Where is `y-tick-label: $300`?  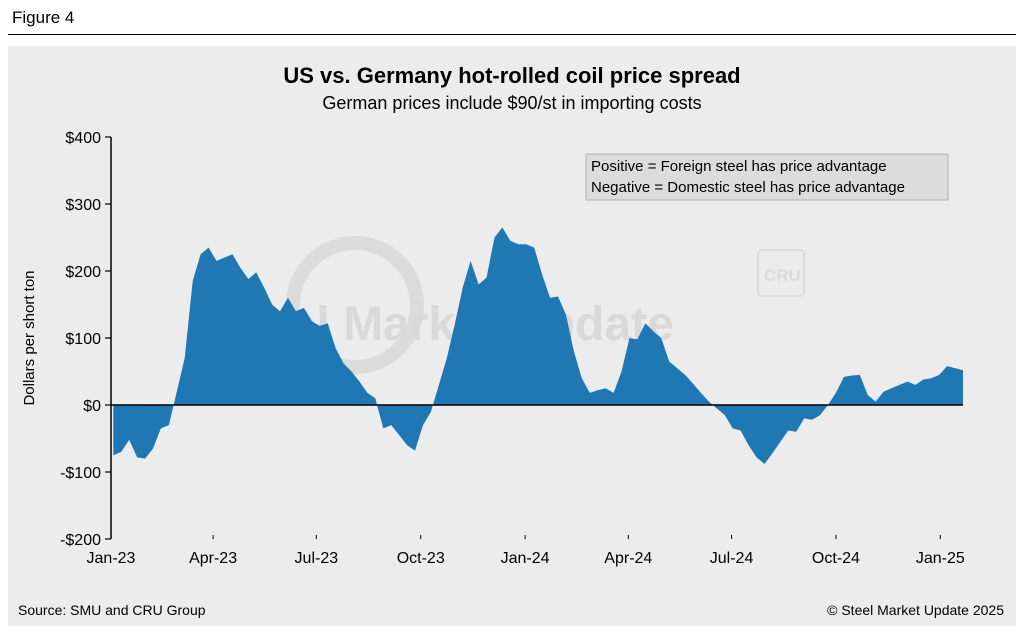 y-tick-label: $300 is located at coordinates (83, 205).